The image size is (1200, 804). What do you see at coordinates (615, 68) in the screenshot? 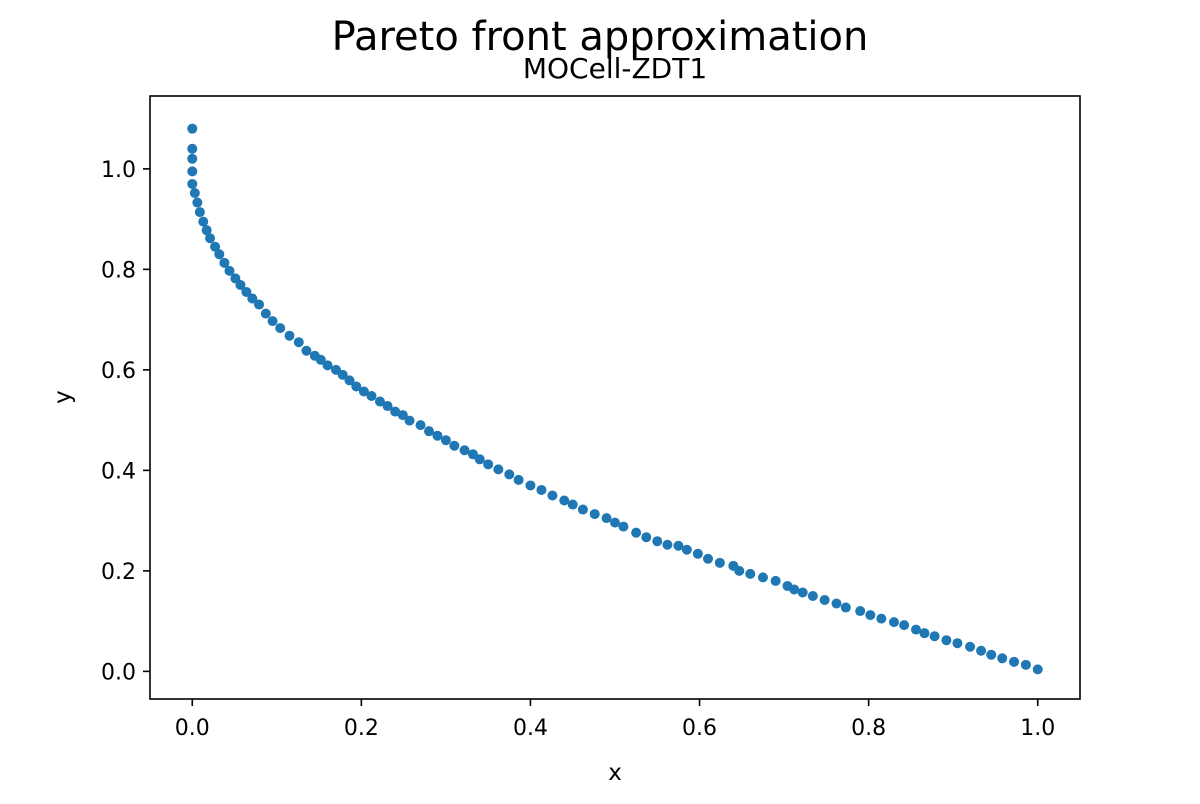
I see `axes-title: MOCell-ZDT1` at bounding box center [615, 68].